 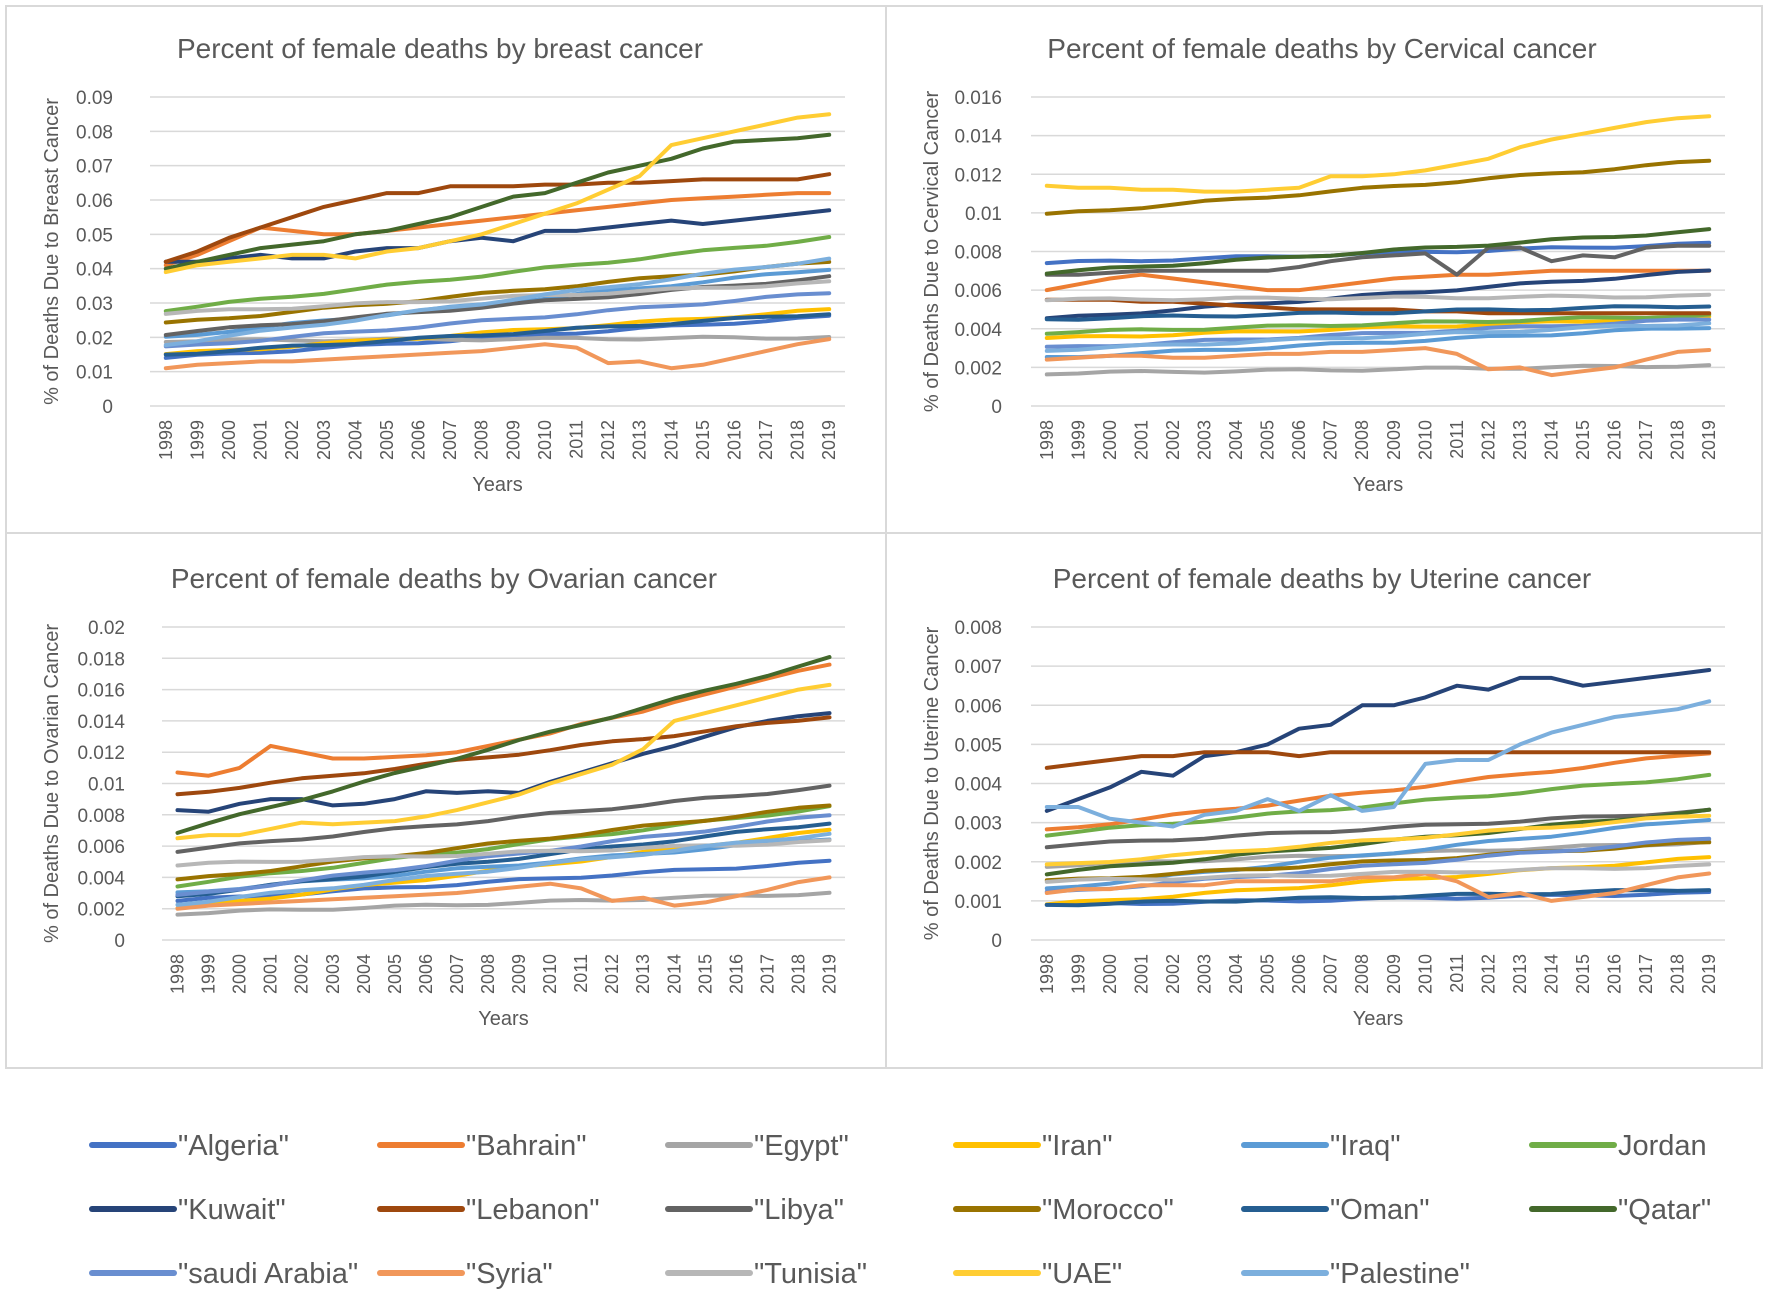 What do you see at coordinates (94, 304) in the screenshot?
I see `y-tick-label: 0.03` at bounding box center [94, 304].